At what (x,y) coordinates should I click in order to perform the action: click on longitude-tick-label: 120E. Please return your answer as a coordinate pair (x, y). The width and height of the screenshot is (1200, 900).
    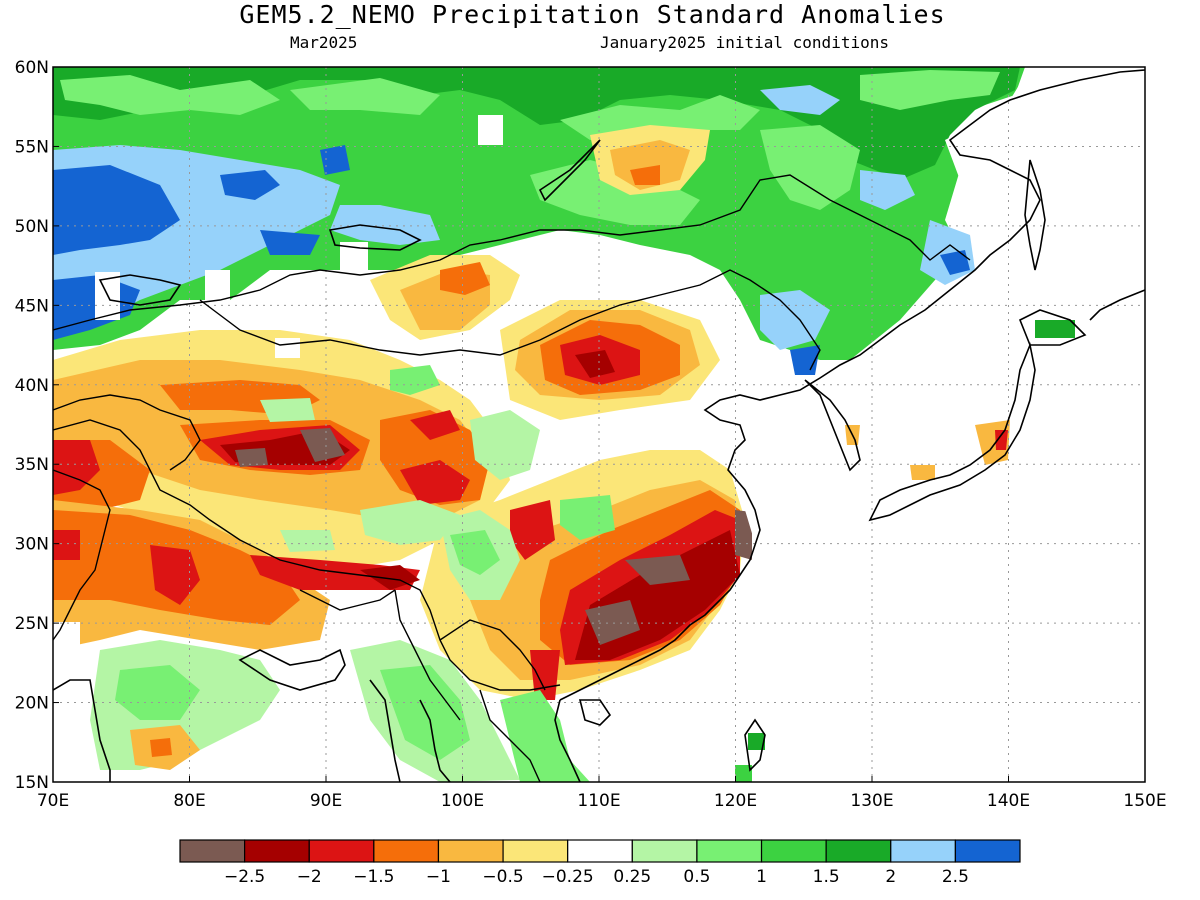
    Looking at the image, I should click on (735, 801).